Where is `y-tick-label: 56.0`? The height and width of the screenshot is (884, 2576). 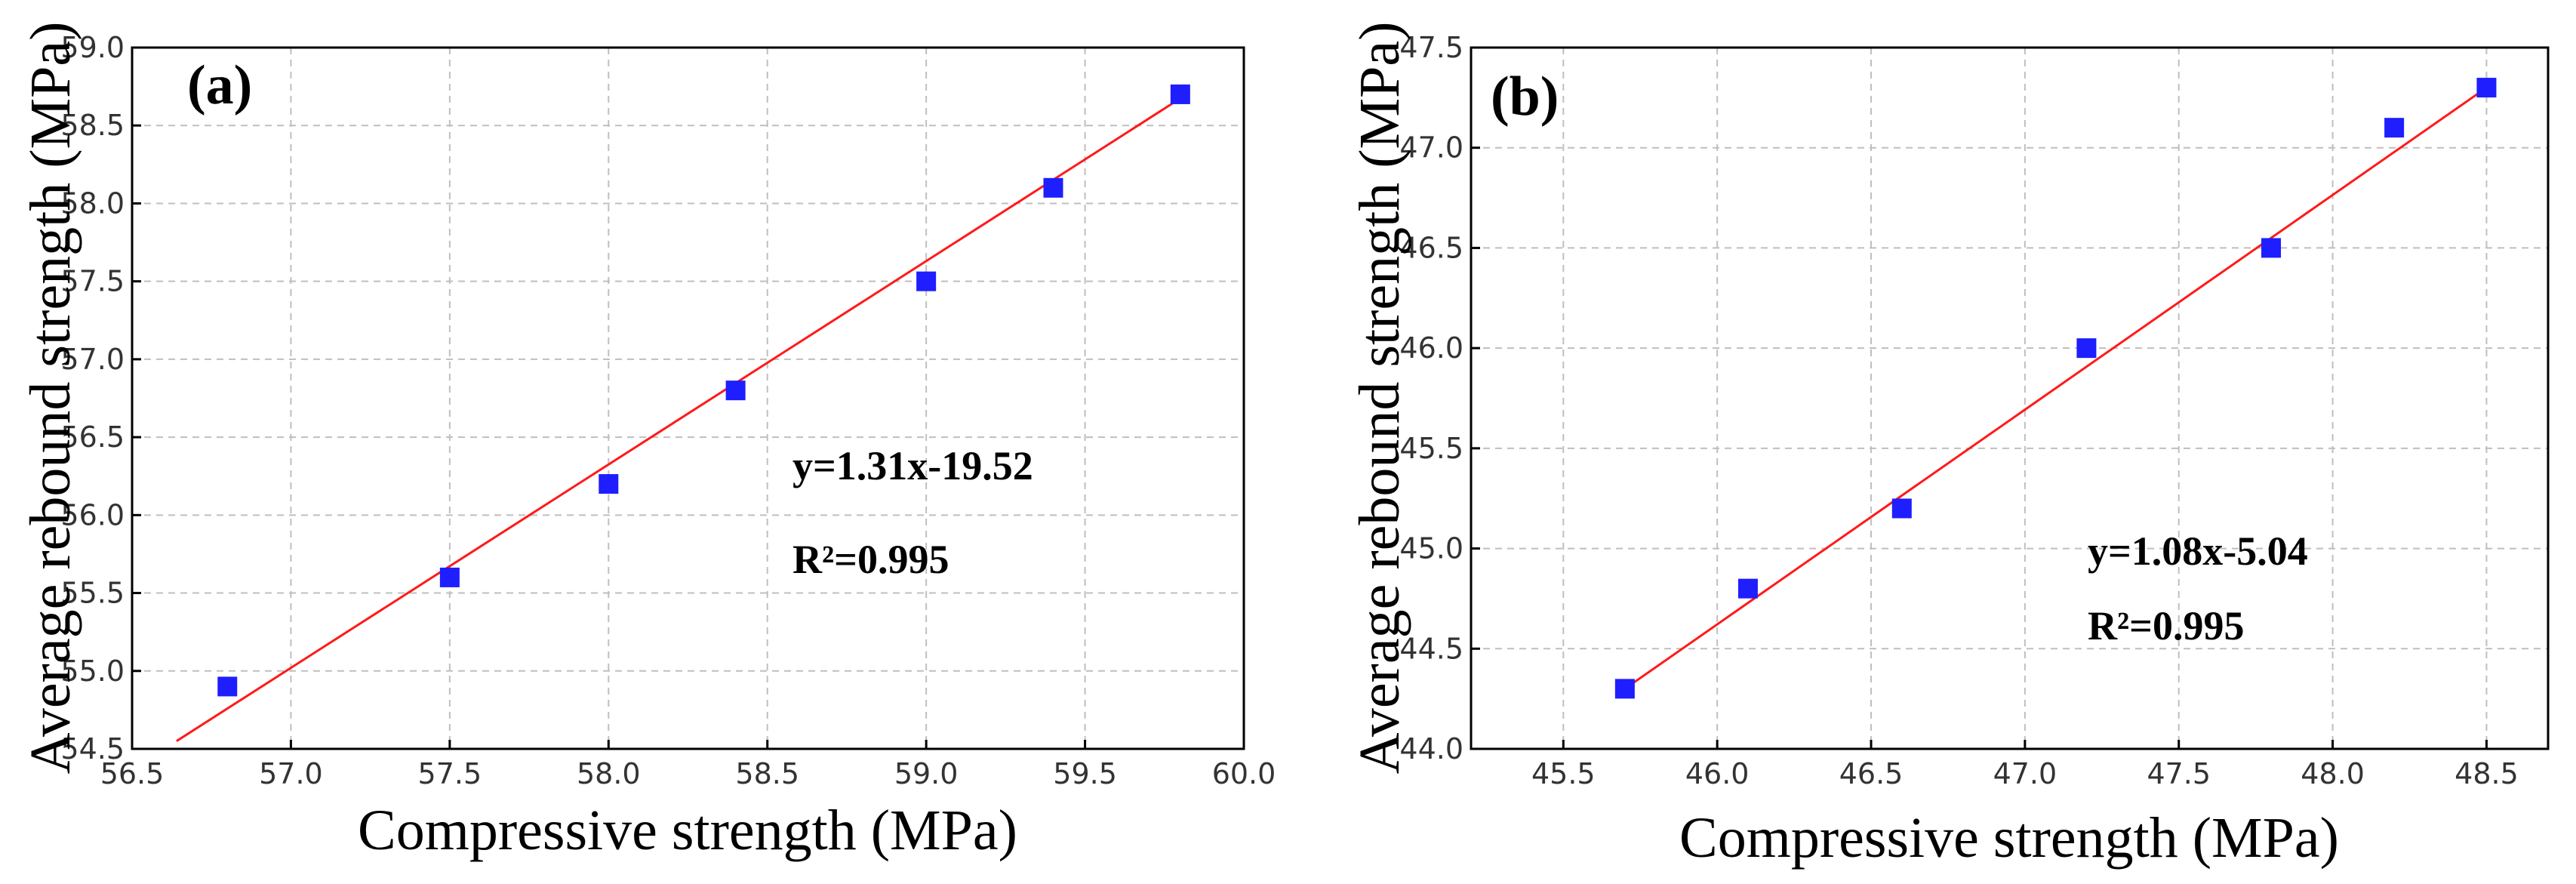
y-tick-label: 56.0 is located at coordinates (92, 514).